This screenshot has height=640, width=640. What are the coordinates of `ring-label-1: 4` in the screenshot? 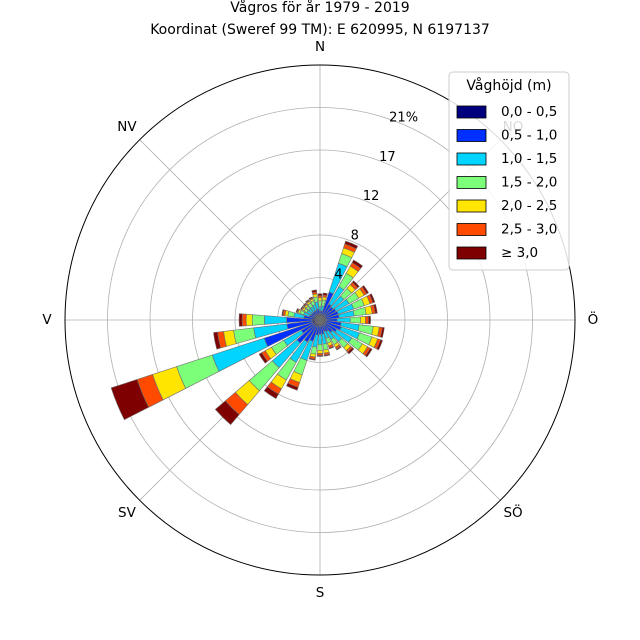 It's located at (338, 275).